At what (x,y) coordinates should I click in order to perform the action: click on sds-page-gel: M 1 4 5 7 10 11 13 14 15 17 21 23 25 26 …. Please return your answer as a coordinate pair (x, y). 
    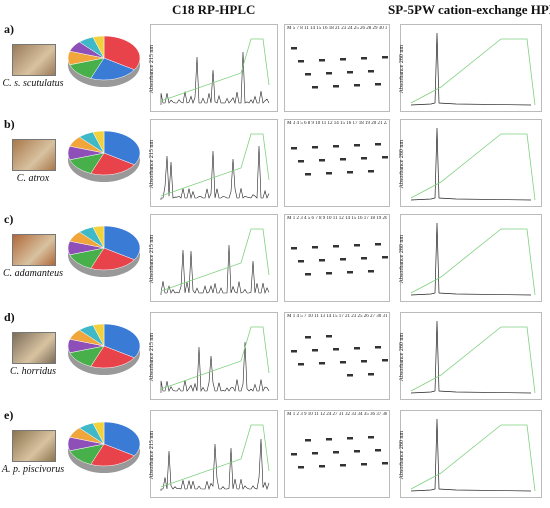
    Looking at the image, I should click on (337, 356).